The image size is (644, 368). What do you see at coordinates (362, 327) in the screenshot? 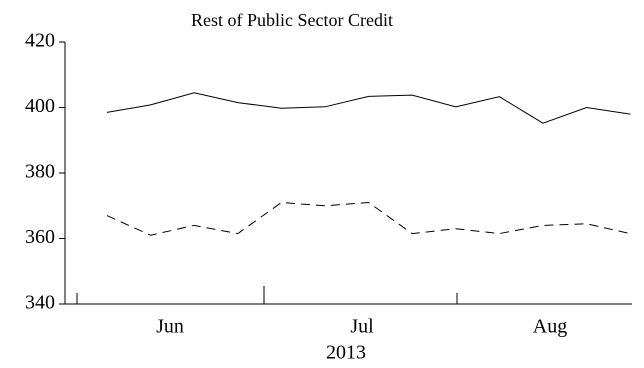
I see `x-tick-label: Jul` at bounding box center [362, 327].